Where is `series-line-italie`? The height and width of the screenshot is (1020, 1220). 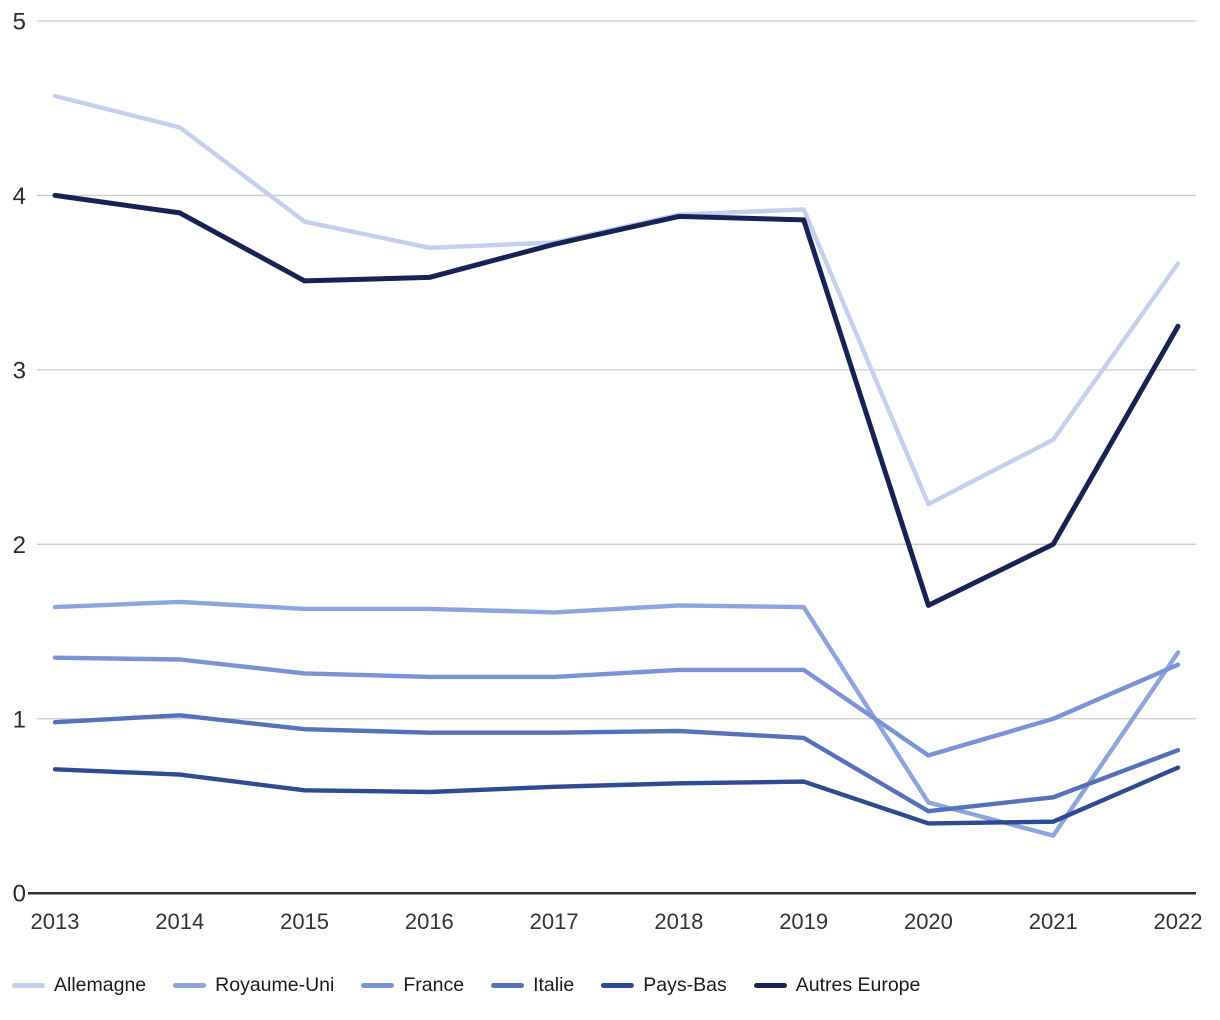 series-line-italie is located at coordinates (616, 763).